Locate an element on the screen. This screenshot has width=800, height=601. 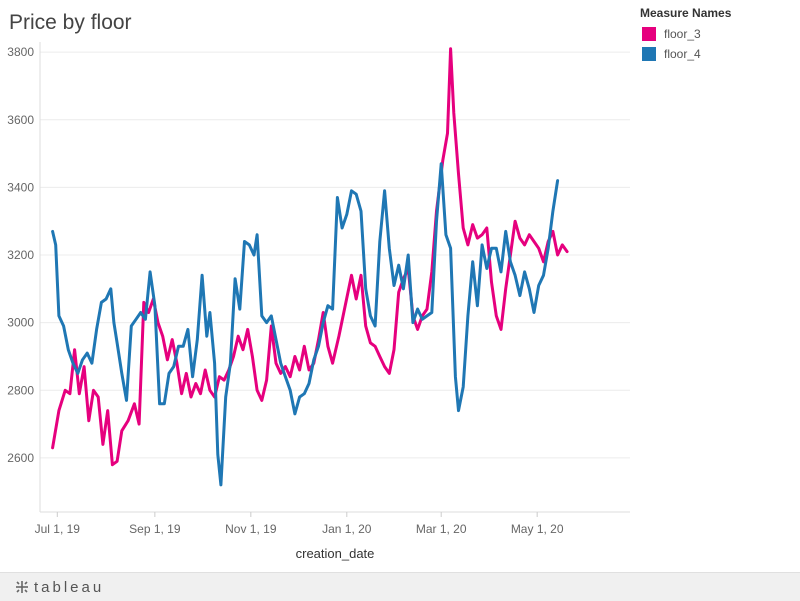
legend-item-floor-4: floor_4 is located at coordinates (715, 54).